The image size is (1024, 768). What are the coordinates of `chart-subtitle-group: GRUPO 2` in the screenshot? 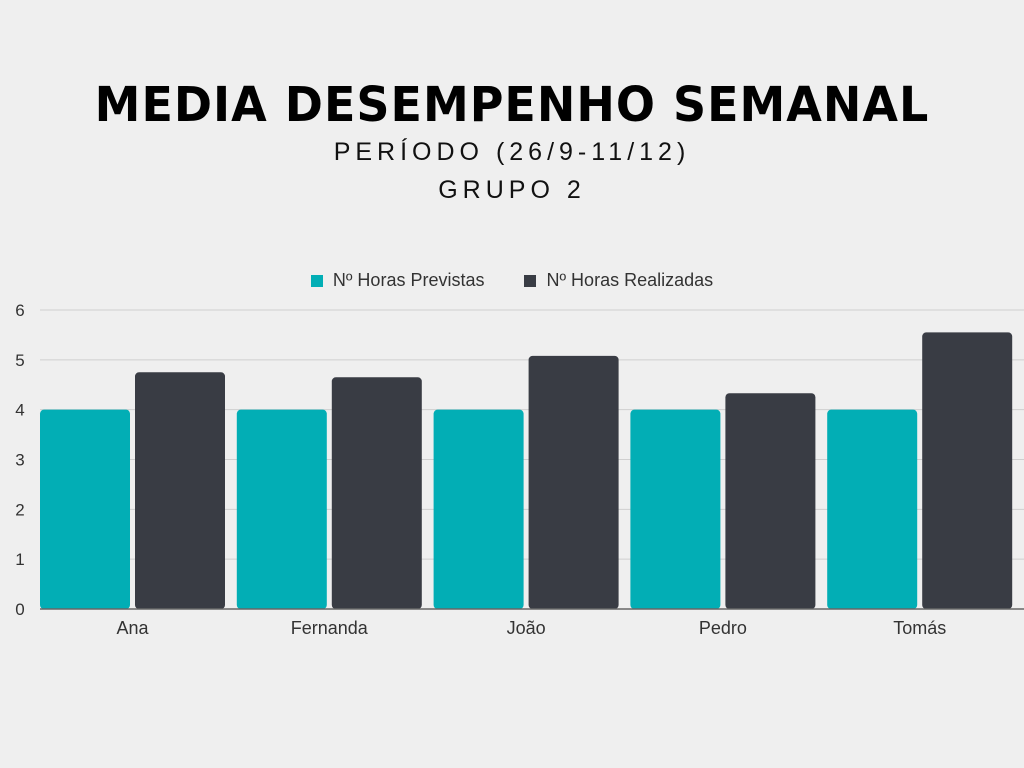 It's located at (512, 190).